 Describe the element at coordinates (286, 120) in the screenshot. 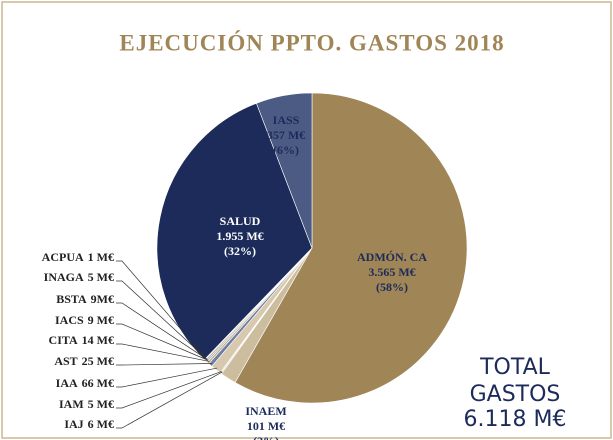

I see `slice-name: IASS` at that location.